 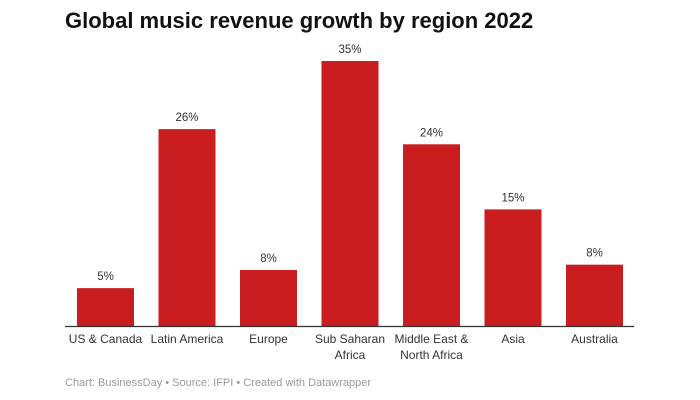 What do you see at coordinates (594, 339) in the screenshot?
I see `category-label: Australia` at bounding box center [594, 339].